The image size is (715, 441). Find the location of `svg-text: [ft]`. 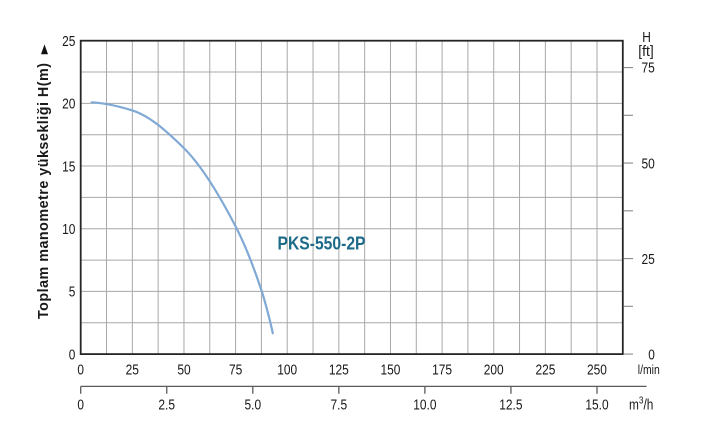

svg-text: [ft] is located at coordinates (645, 51).